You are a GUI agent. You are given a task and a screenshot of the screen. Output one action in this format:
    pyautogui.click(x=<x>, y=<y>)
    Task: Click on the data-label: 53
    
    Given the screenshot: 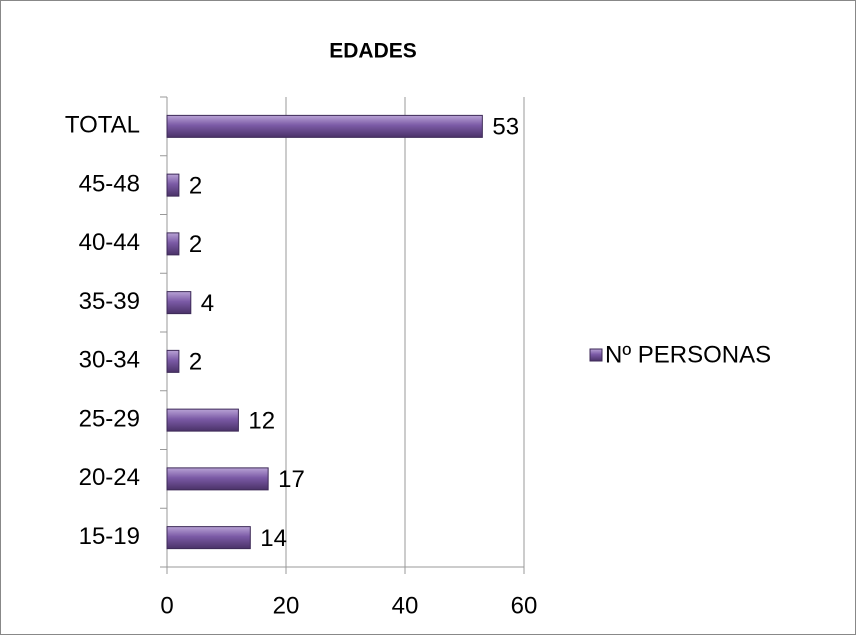 What is the action you would take?
    pyautogui.click(x=505, y=127)
    